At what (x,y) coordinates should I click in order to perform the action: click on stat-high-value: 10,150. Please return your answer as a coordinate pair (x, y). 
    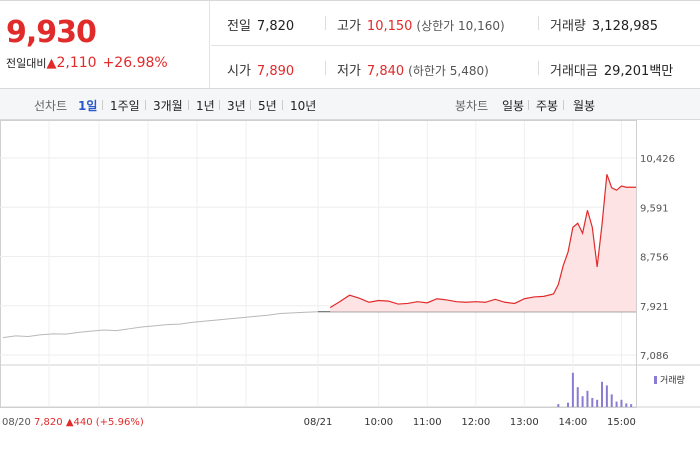
    Looking at the image, I should click on (389, 26).